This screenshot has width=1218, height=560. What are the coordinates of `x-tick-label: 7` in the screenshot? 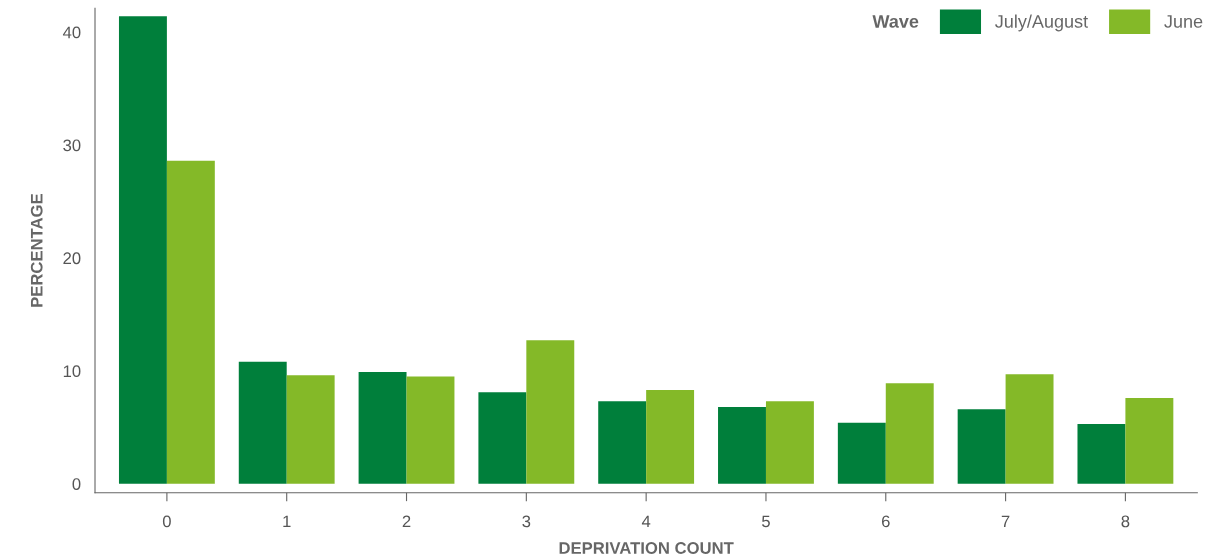 It's located at (1005, 521).